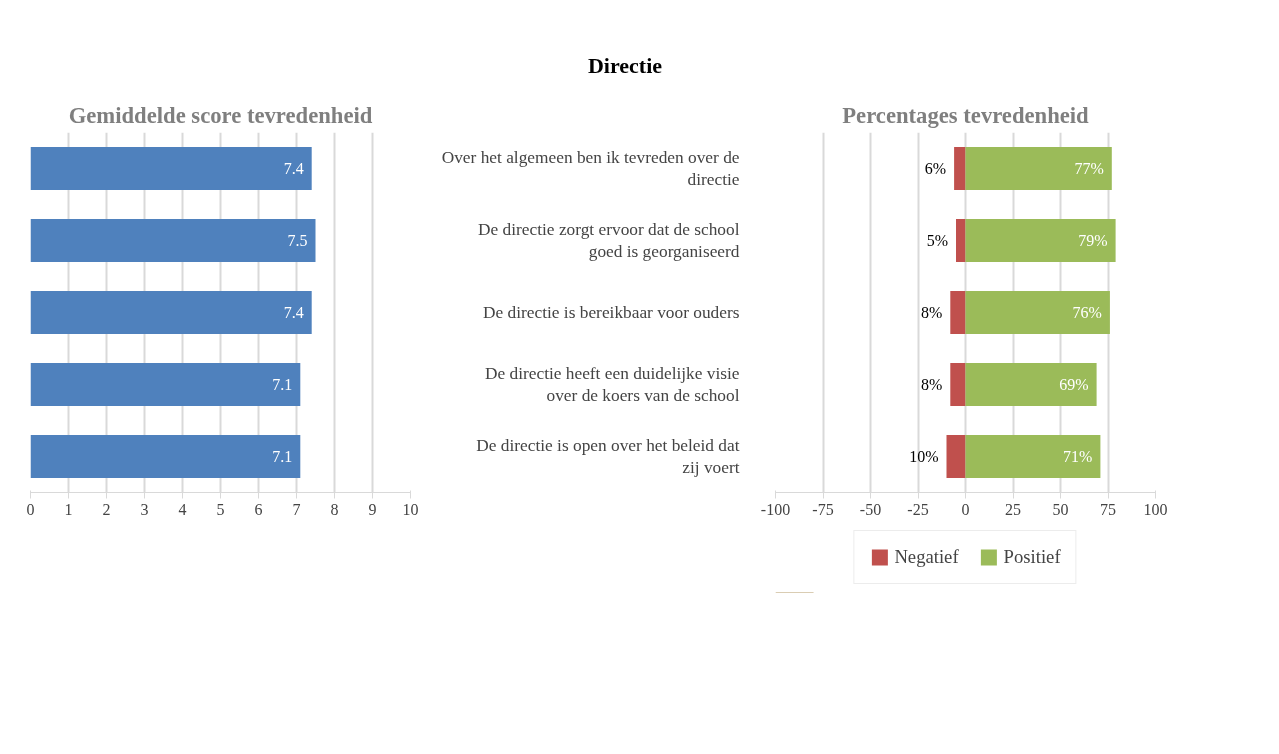 The height and width of the screenshot is (754, 1279). Describe the element at coordinates (334, 509) in the screenshot. I see `x-tick-label: 8` at that location.